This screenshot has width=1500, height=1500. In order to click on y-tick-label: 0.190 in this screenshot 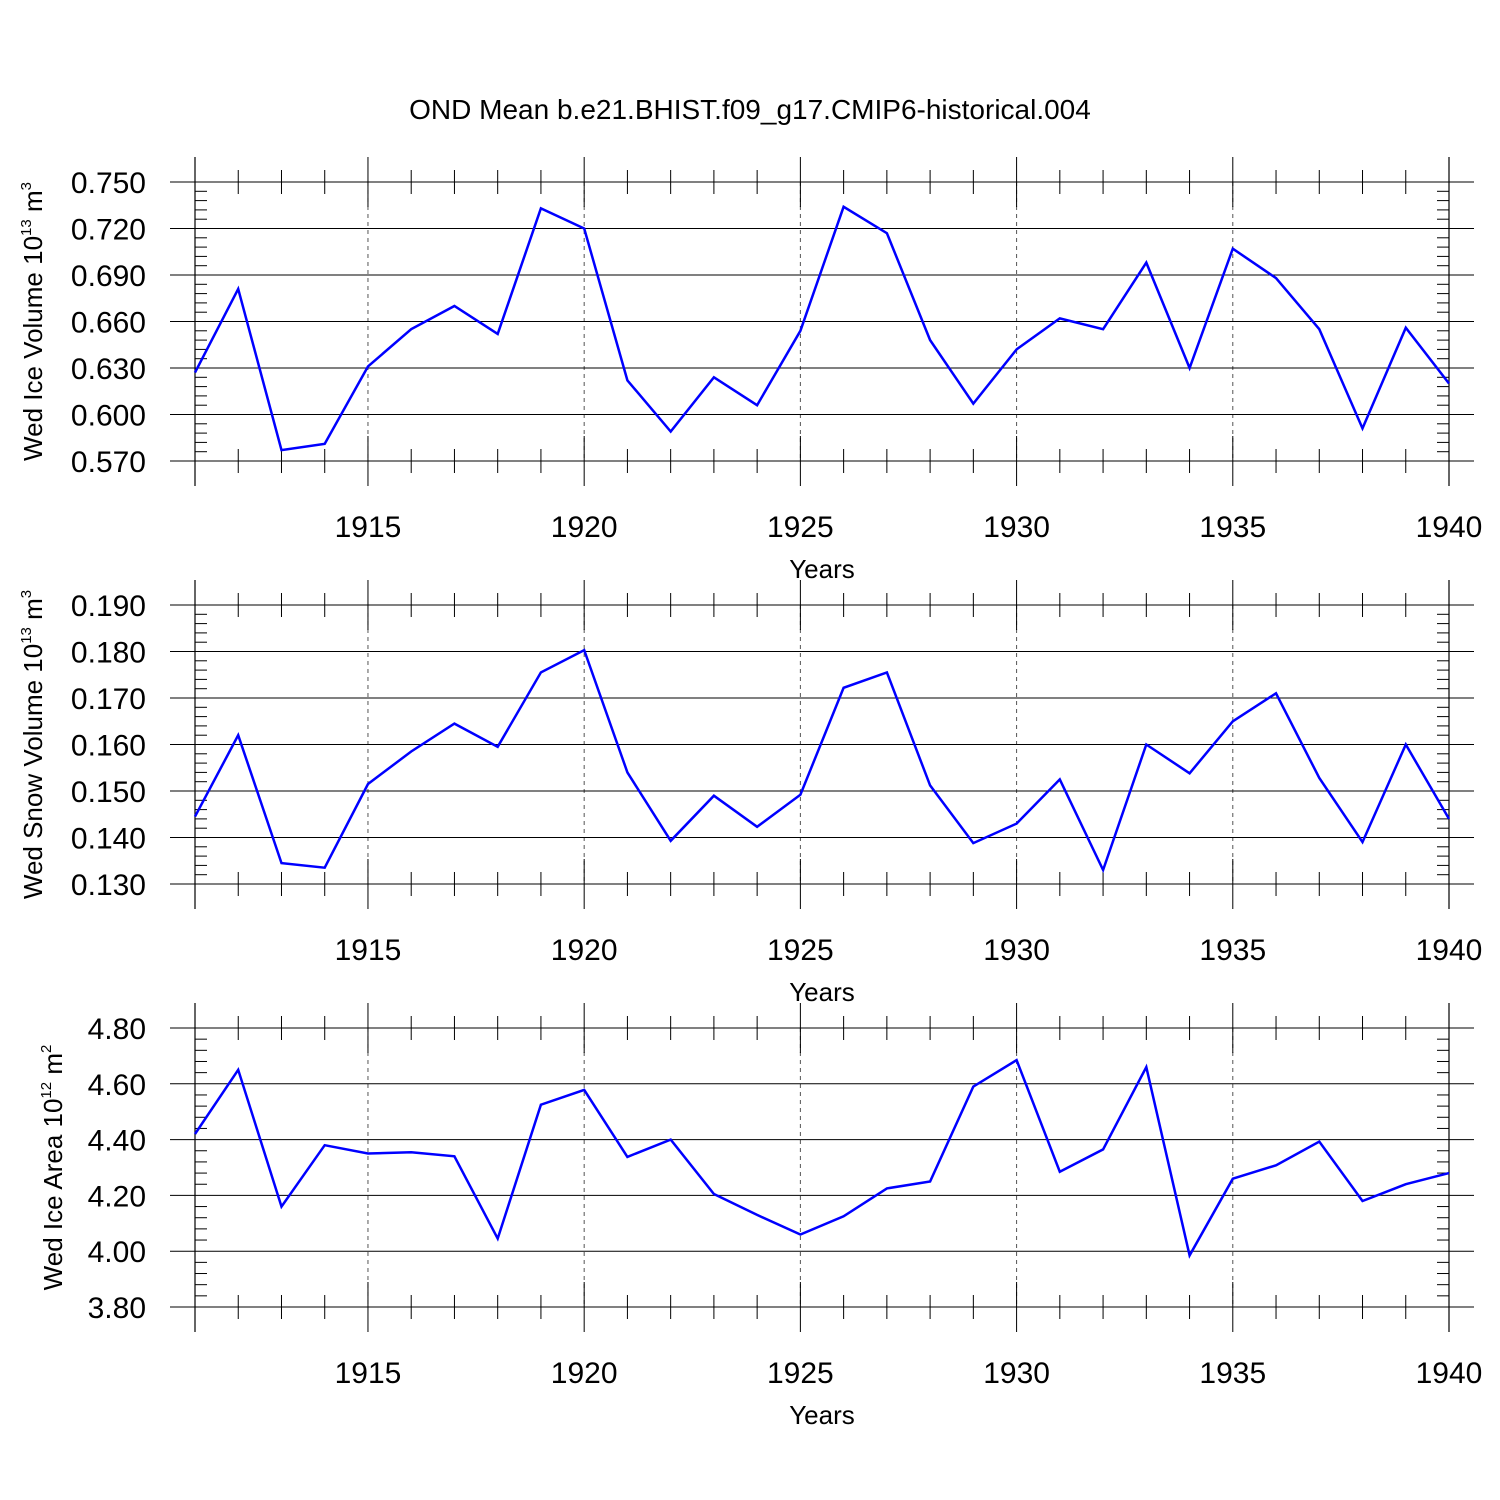, I will do `click(108, 606)`.